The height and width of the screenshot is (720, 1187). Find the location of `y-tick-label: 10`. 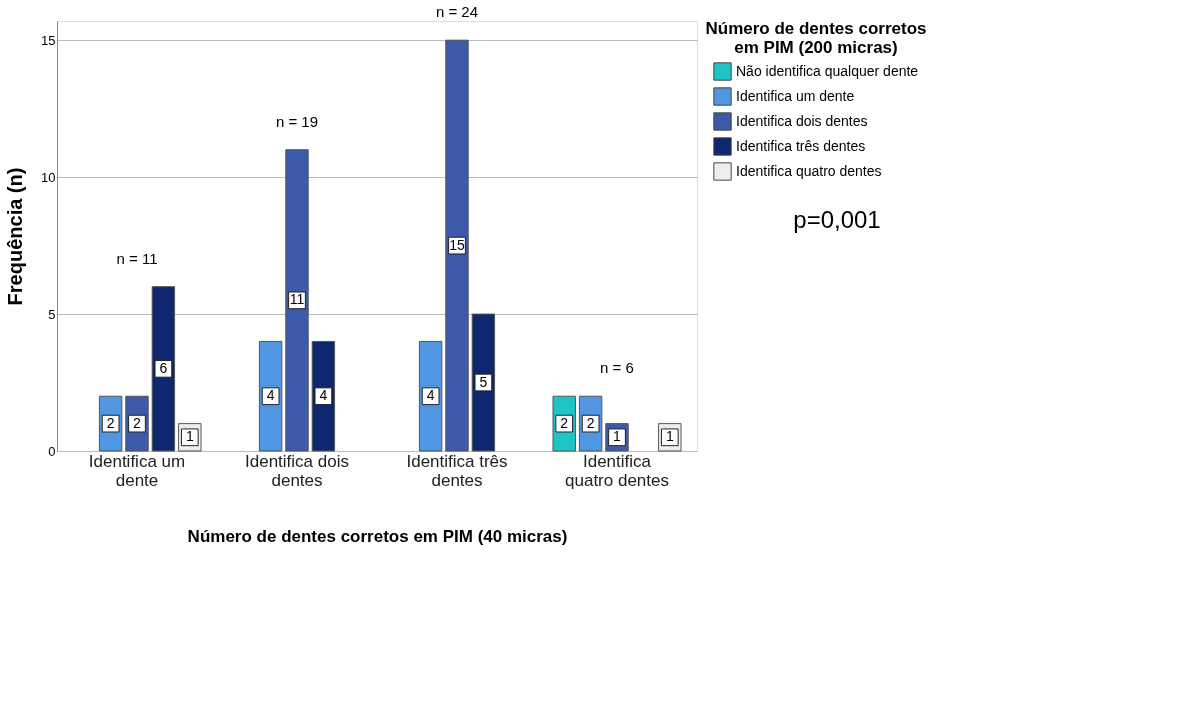

y-tick-label: 10 is located at coordinates (48, 177).